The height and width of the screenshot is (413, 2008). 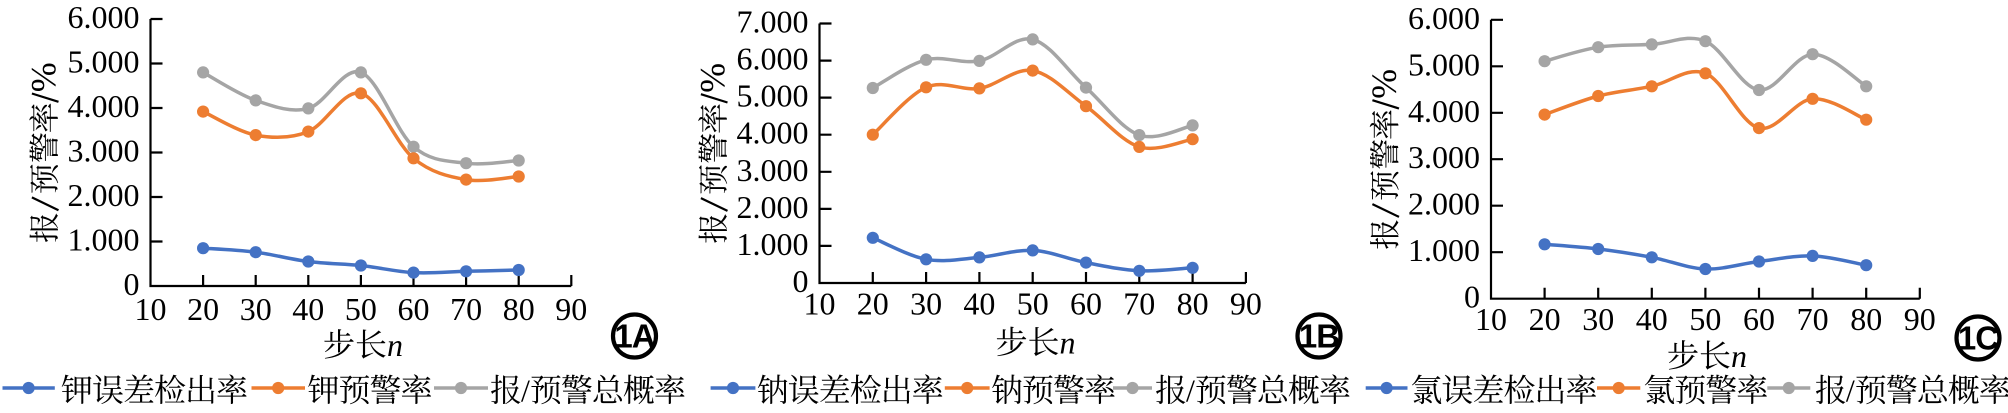 I want to click on svg-text: 7.000, so click(x=773, y=22).